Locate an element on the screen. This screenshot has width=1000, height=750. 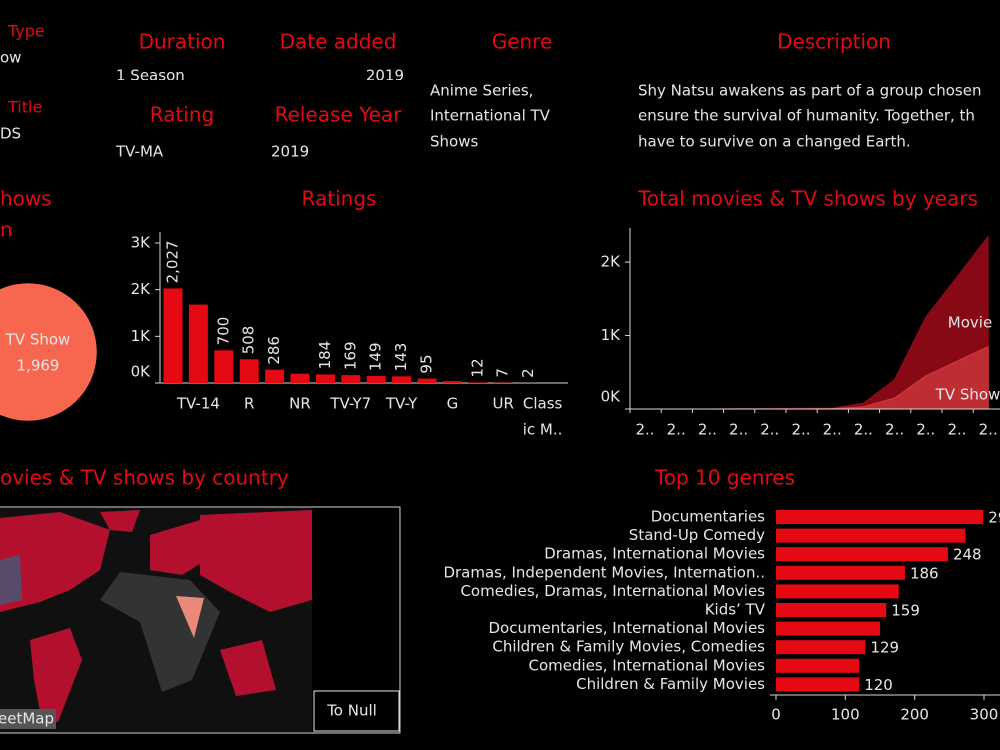
x-tick-label: 0 is located at coordinates (776, 715).